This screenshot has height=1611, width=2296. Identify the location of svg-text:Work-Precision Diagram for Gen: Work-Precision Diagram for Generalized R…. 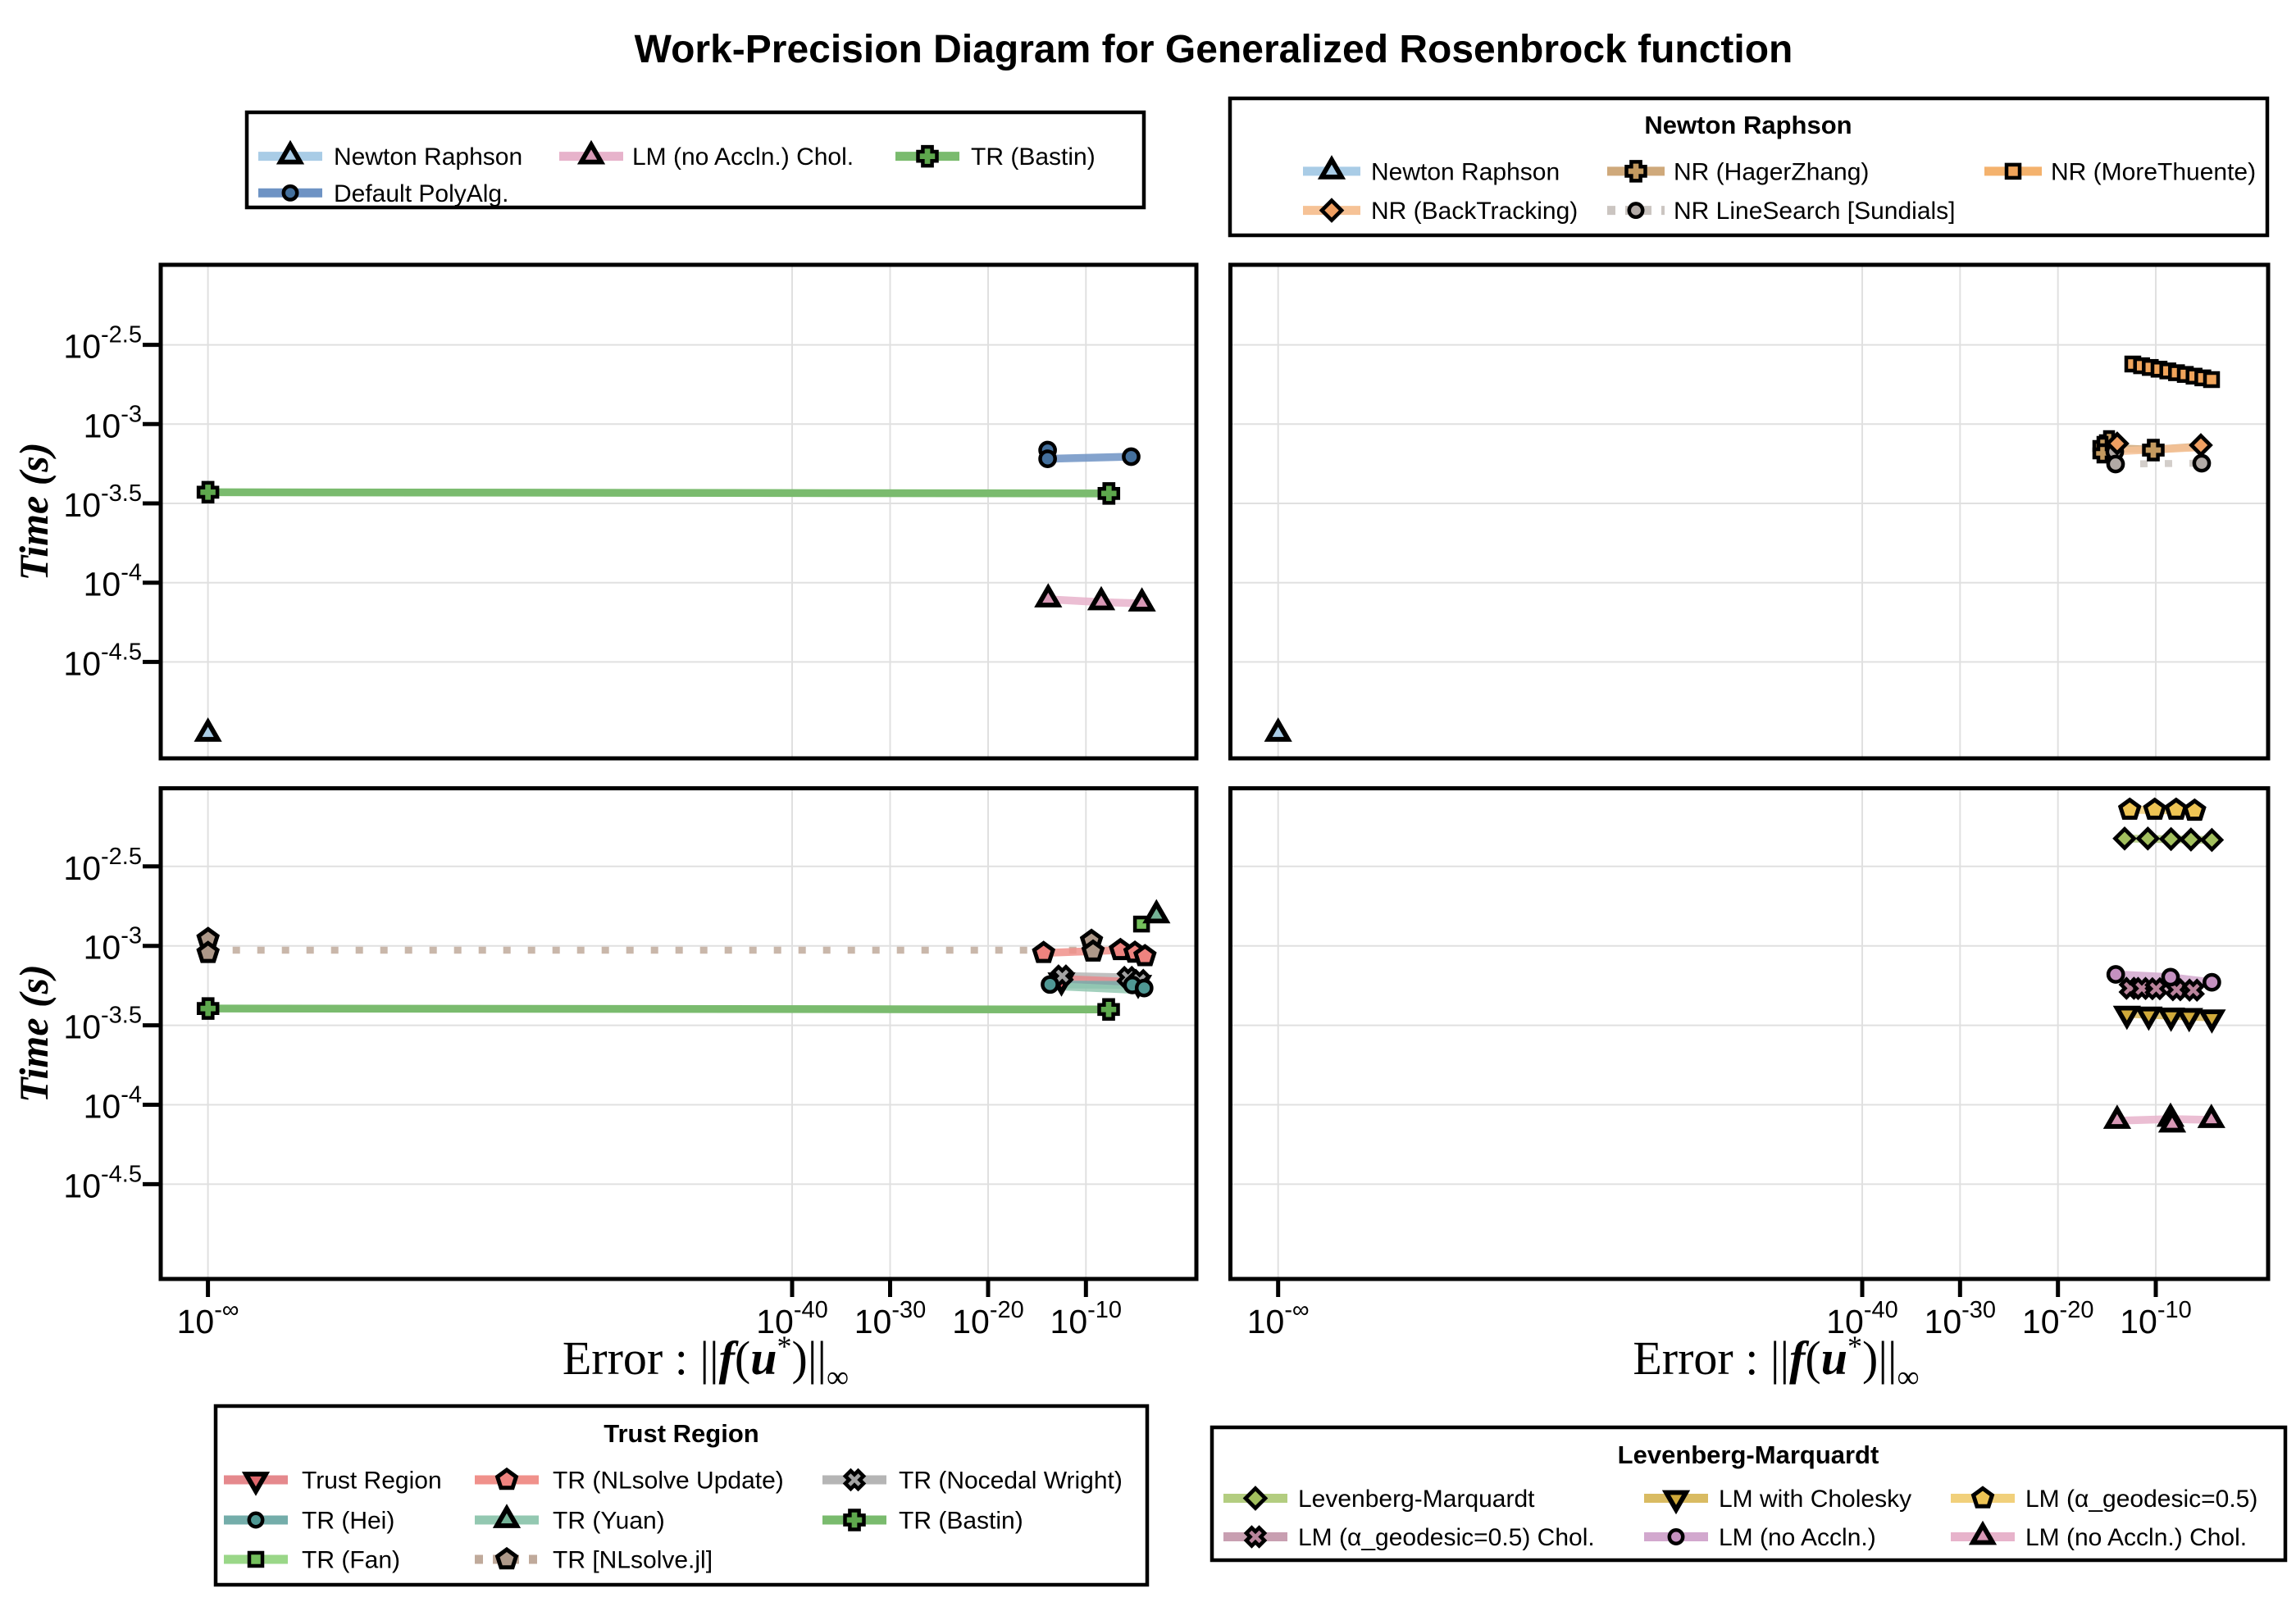
(1214, 50).